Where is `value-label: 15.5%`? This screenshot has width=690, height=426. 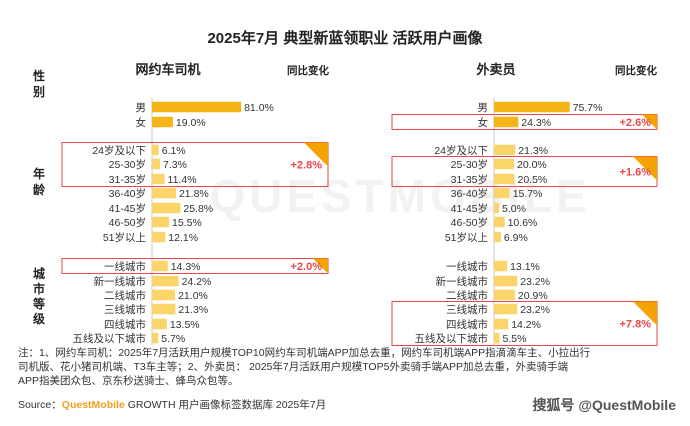
value-label: 15.5% is located at coordinates (187, 223).